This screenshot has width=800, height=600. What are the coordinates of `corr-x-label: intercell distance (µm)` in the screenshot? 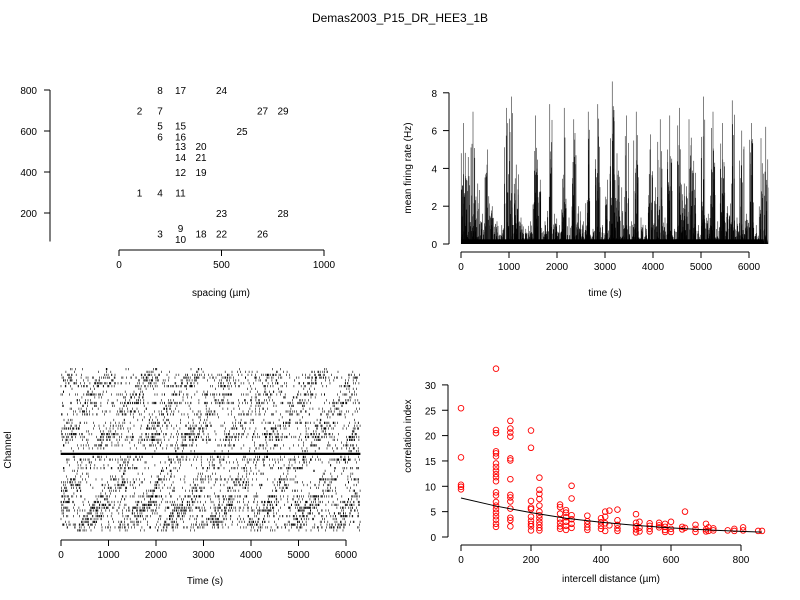 It's located at (611, 579).